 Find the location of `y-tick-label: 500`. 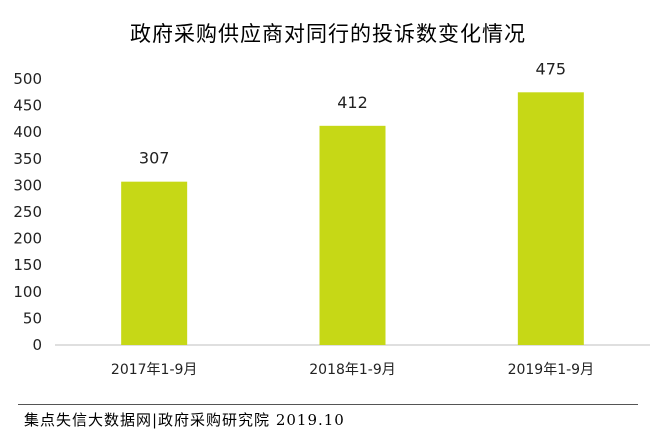

y-tick-label: 500 is located at coordinates (27, 79).